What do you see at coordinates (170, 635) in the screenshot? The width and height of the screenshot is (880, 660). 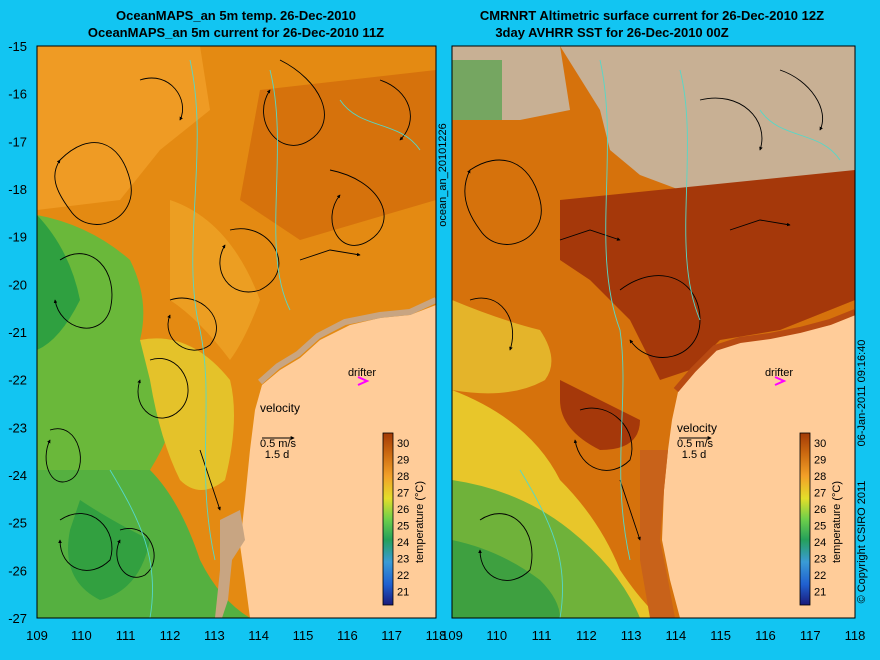 I see `left-x-tick-label: 112` at bounding box center [170, 635].